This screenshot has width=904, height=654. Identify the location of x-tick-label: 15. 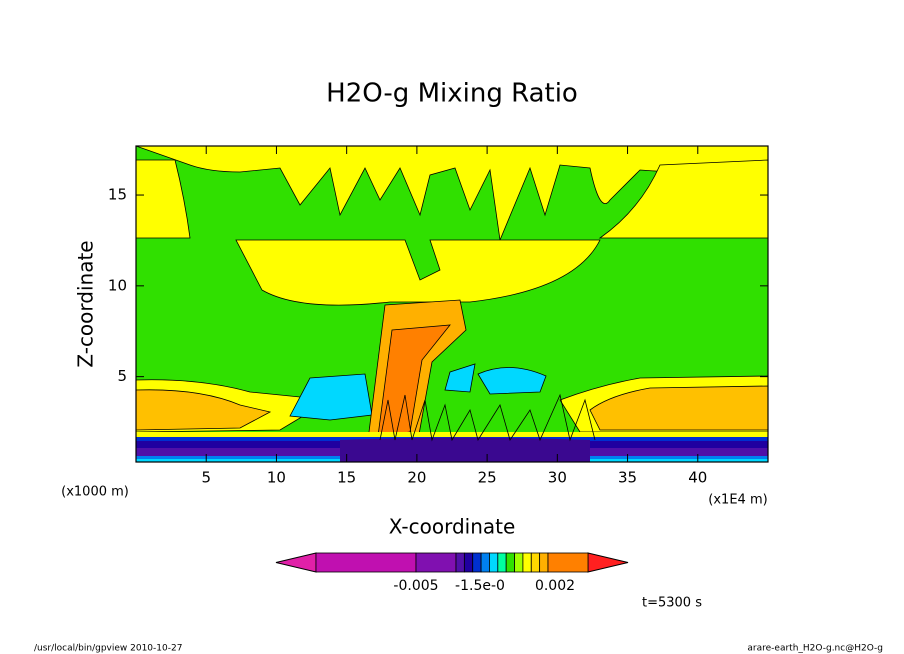
(346, 478).